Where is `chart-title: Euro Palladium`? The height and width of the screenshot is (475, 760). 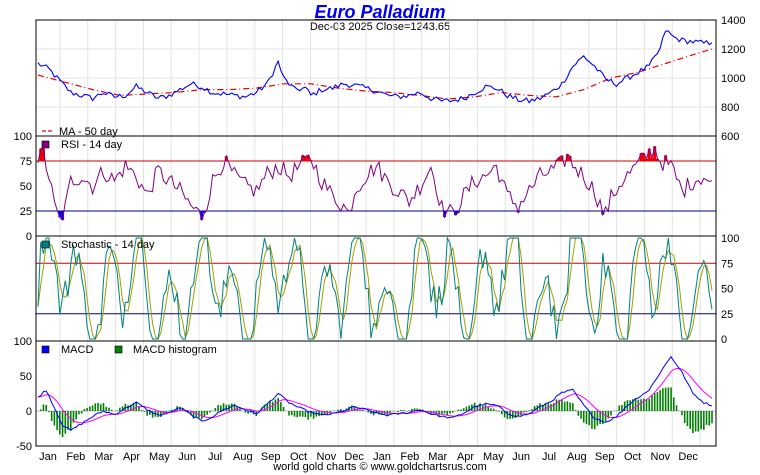
chart-title: Euro Palladium is located at coordinates (380, 12).